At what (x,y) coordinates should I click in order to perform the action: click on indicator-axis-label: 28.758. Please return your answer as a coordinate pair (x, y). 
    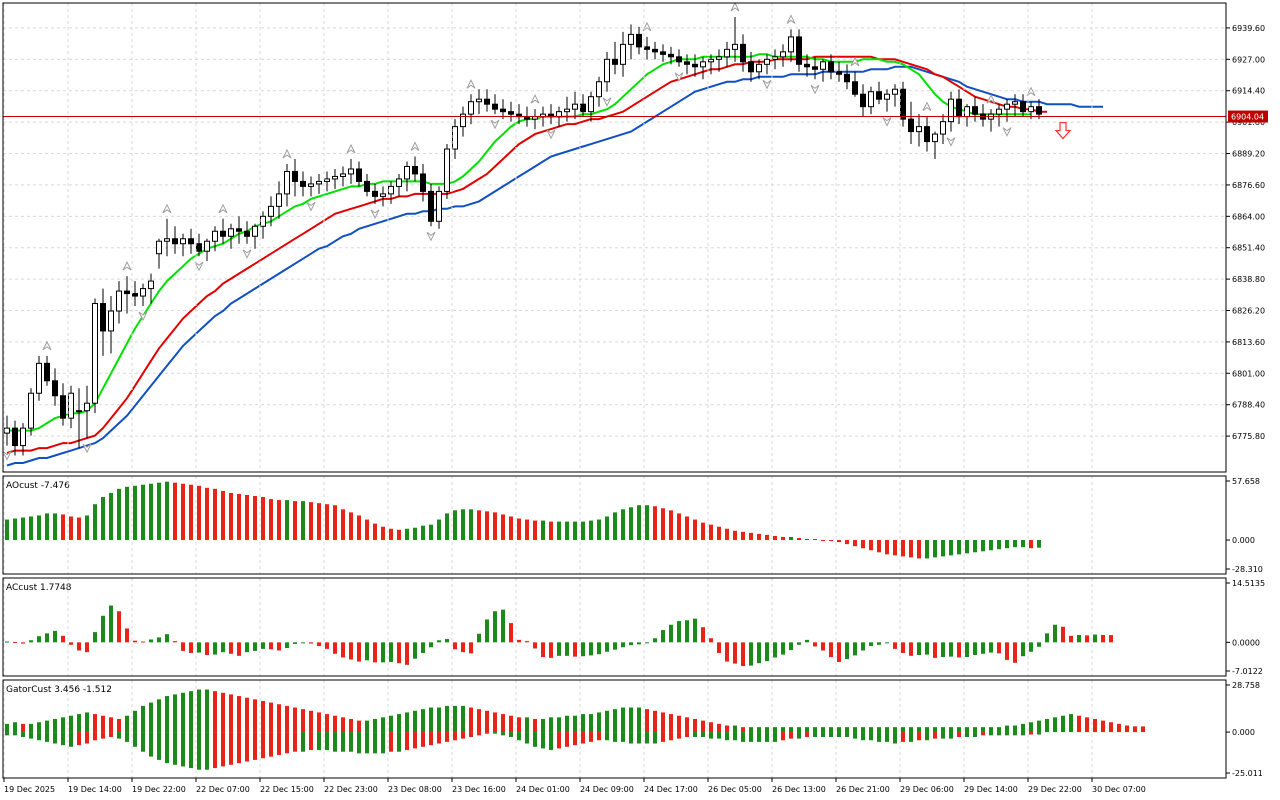
    Looking at the image, I should click on (1246, 685).